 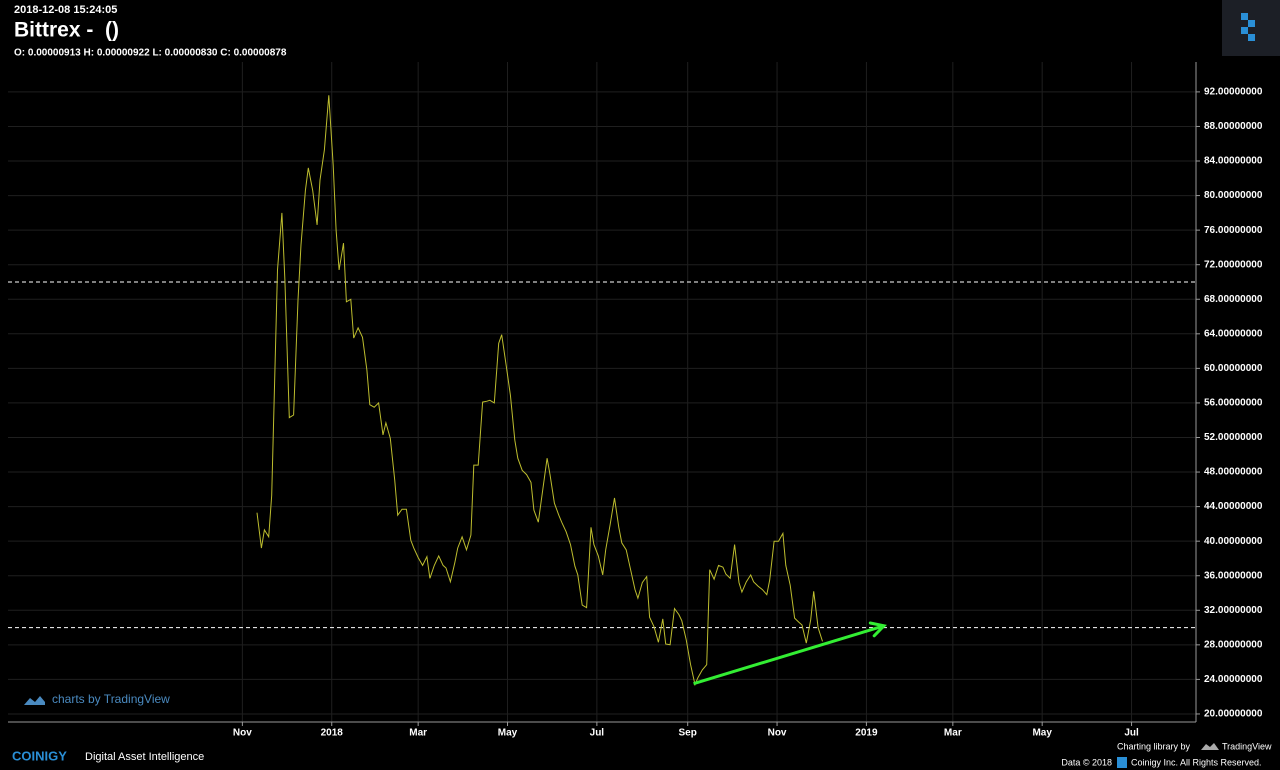 I want to click on y-tick-label: 36.00000000, so click(x=1233, y=575).